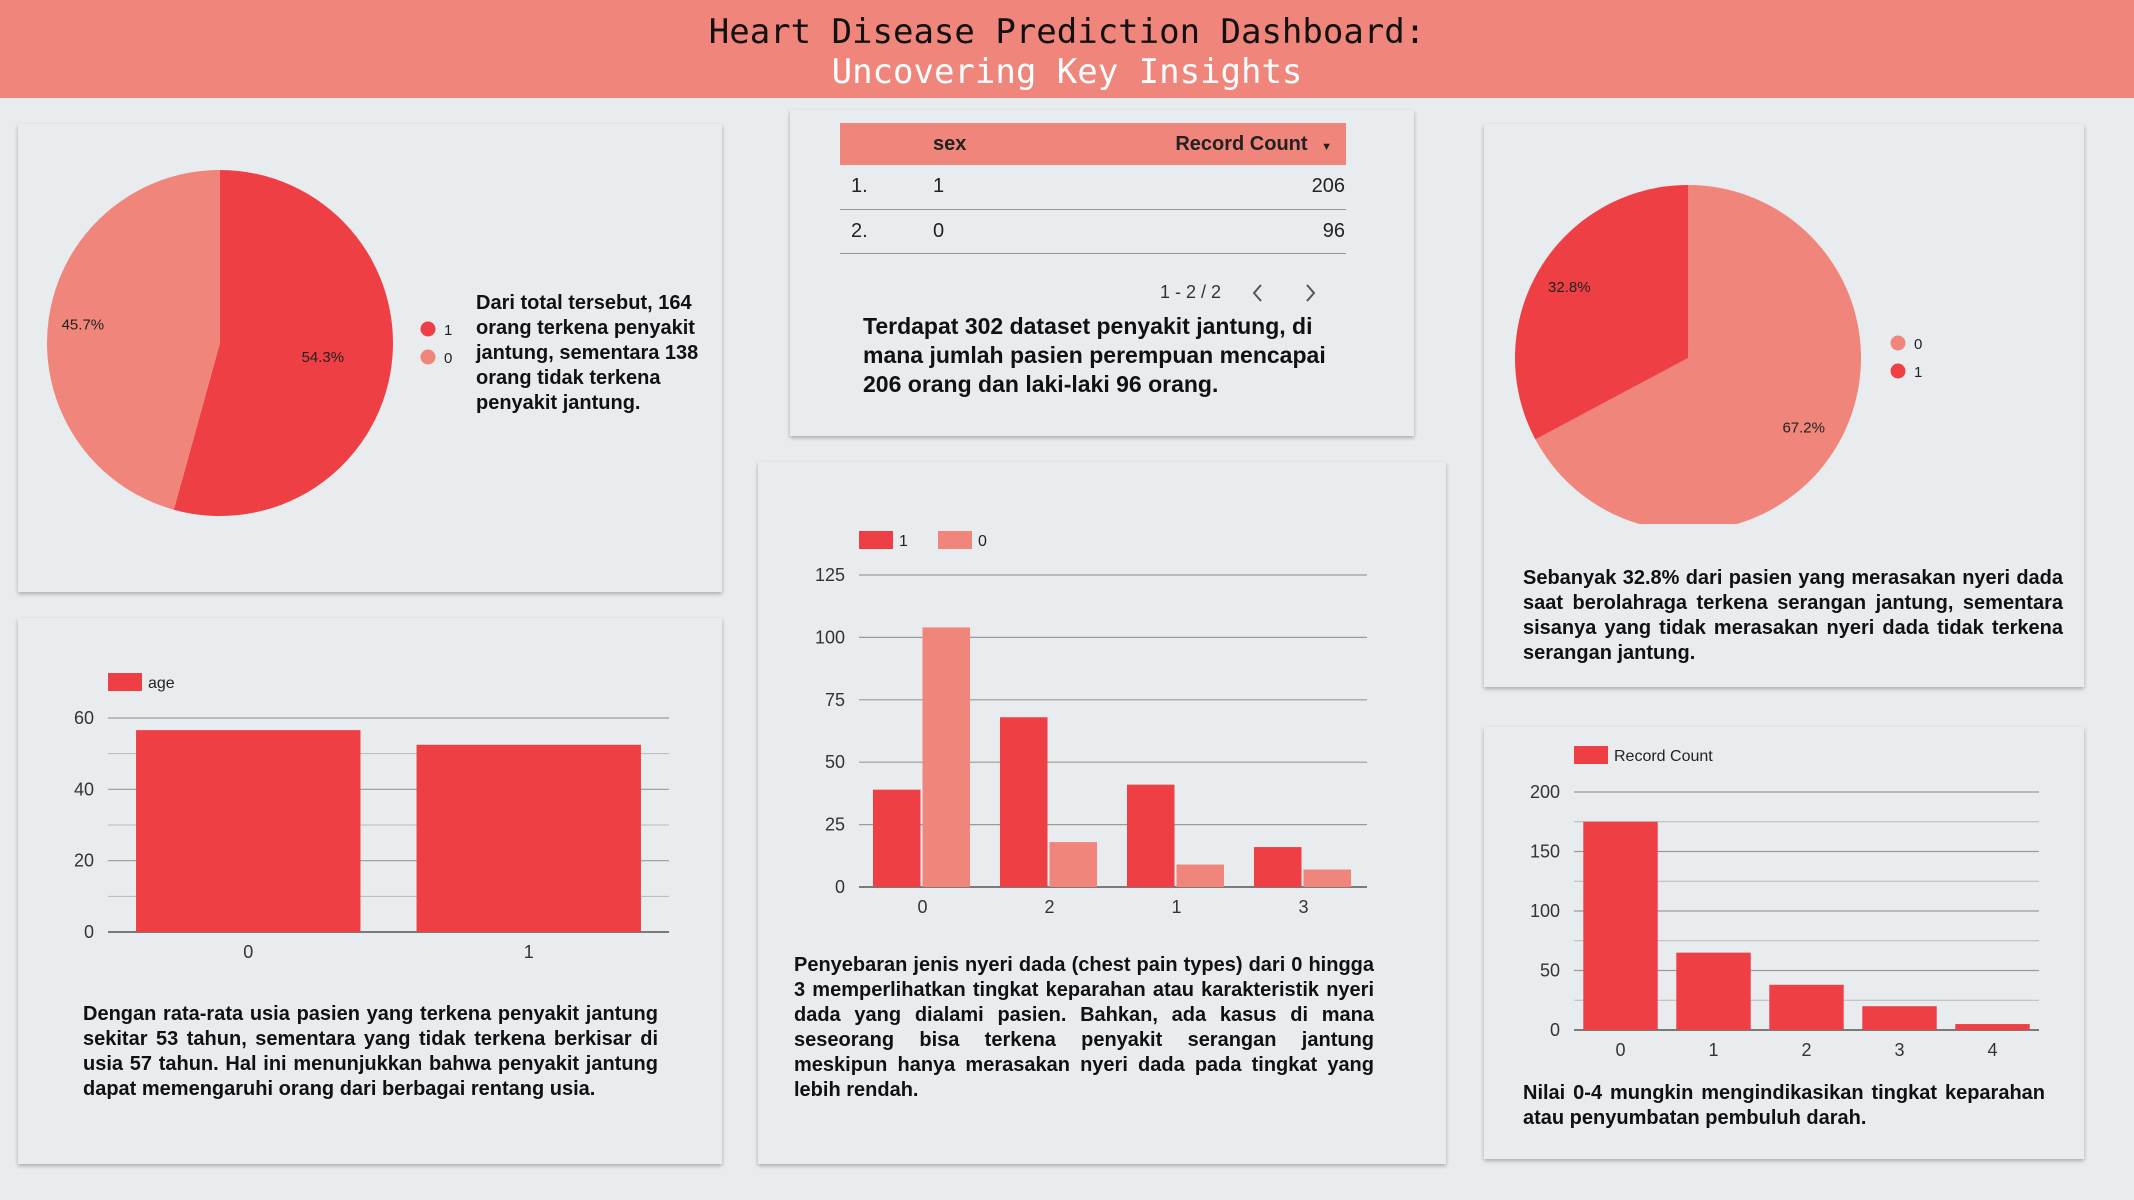 The width and height of the screenshot is (2134, 1200). What do you see at coordinates (1713, 991) in the screenshot?
I see `bar-Record Count-1` at bounding box center [1713, 991].